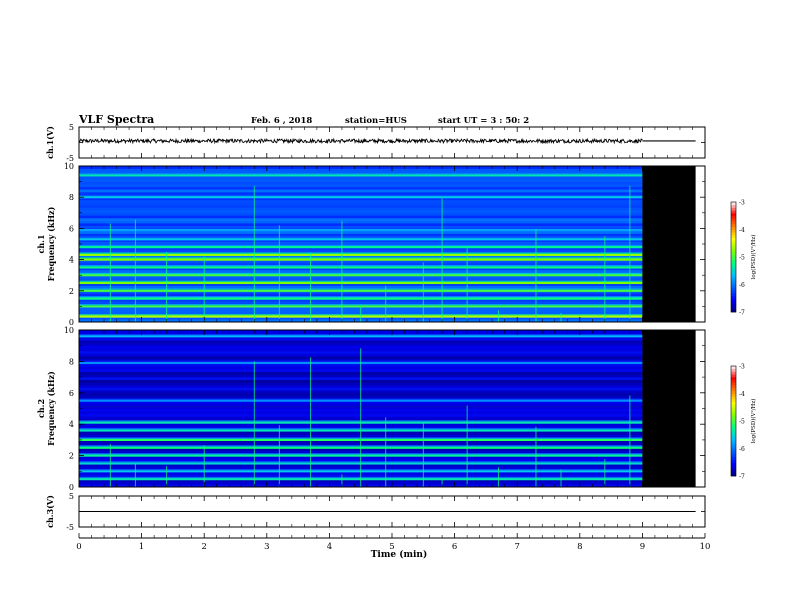 This screenshot has height=612, width=792. What do you see at coordinates (41, 243) in the screenshot?
I see `y-axis-label-line: ch.1` at bounding box center [41, 243].